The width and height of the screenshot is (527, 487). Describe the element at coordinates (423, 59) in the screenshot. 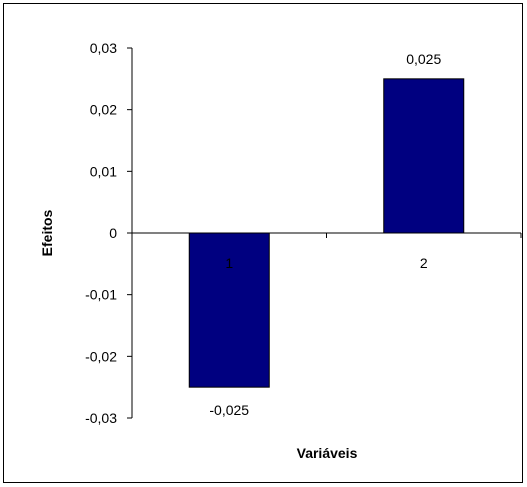

I see `data-label: 0,025` at that location.